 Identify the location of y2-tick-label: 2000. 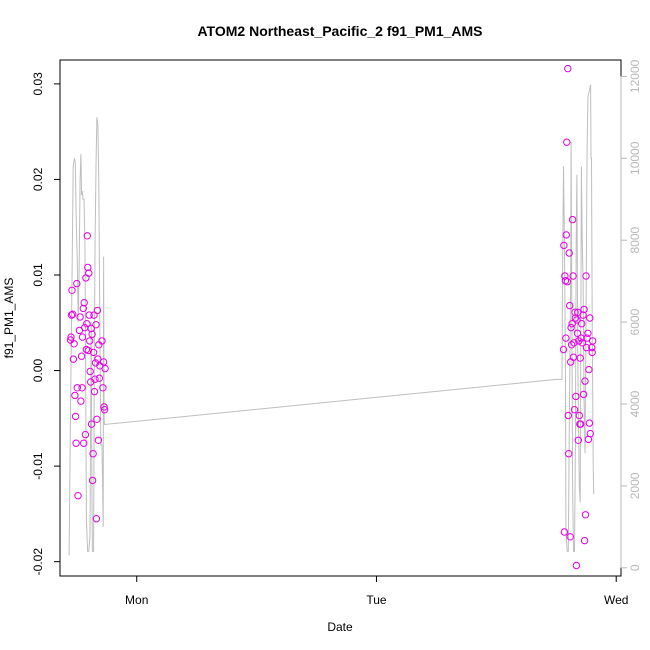
(635, 485).